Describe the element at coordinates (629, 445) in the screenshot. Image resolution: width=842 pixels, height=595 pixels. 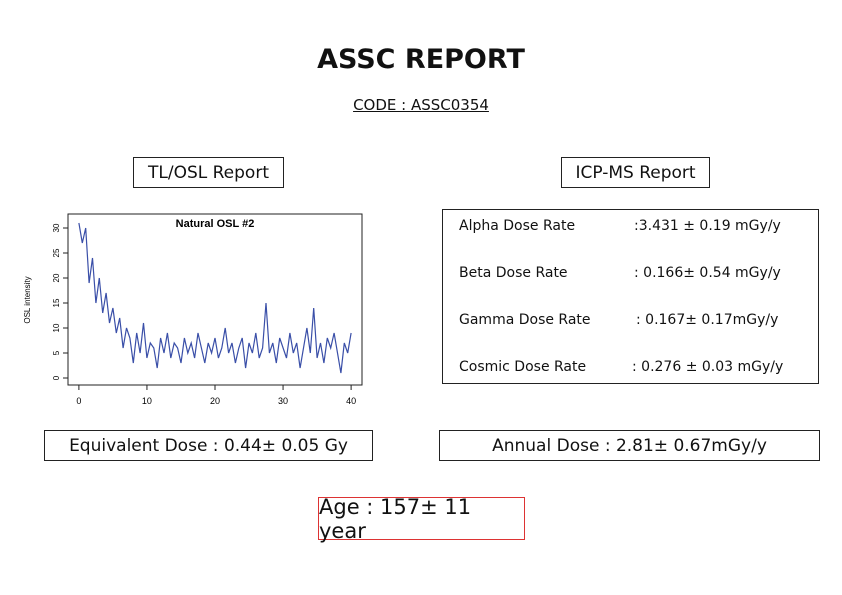
I see `annual-dose: Annual Dose : 2.81± 0.67mGy/y` at that location.